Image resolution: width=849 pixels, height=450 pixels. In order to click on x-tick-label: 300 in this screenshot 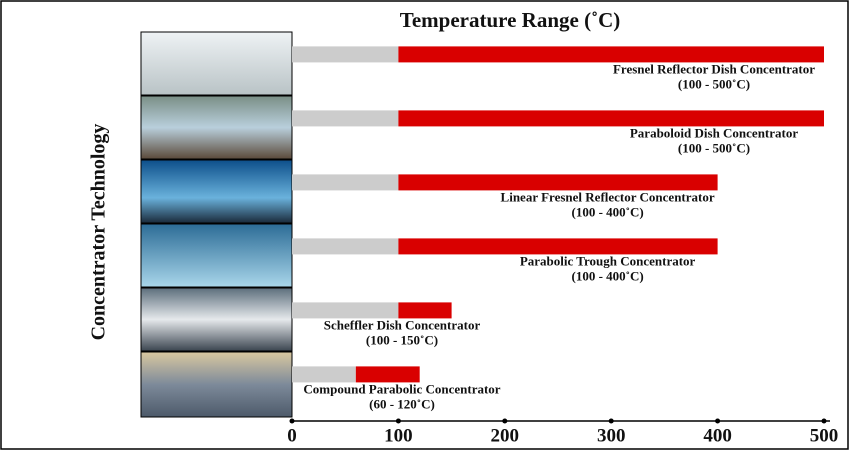, I will do `click(611, 435)`.